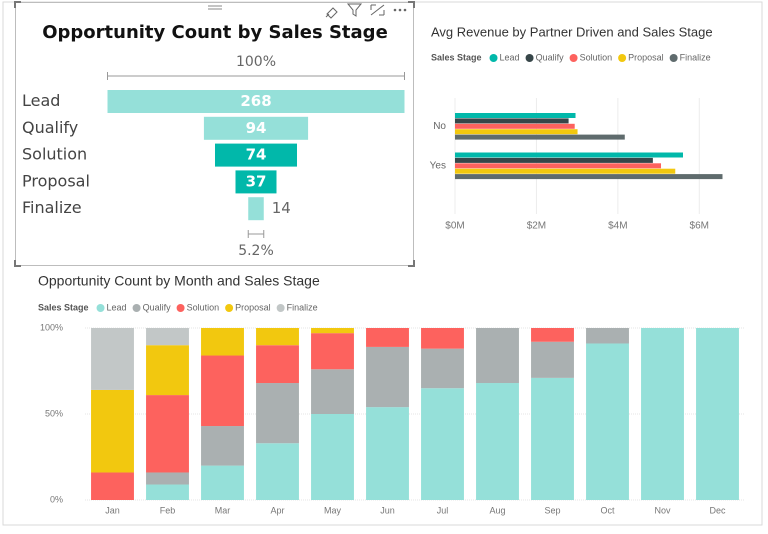 The height and width of the screenshot is (534, 768). What do you see at coordinates (387, 510) in the screenshot?
I see `x-tick-label: Jun` at bounding box center [387, 510].